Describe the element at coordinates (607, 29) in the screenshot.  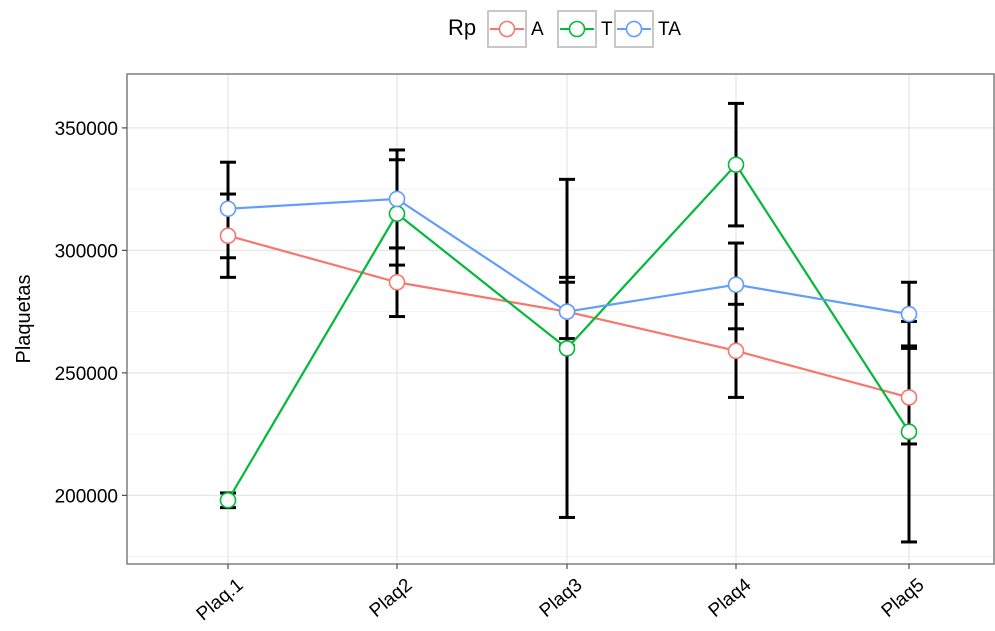
I see `legend-label: T` at that location.